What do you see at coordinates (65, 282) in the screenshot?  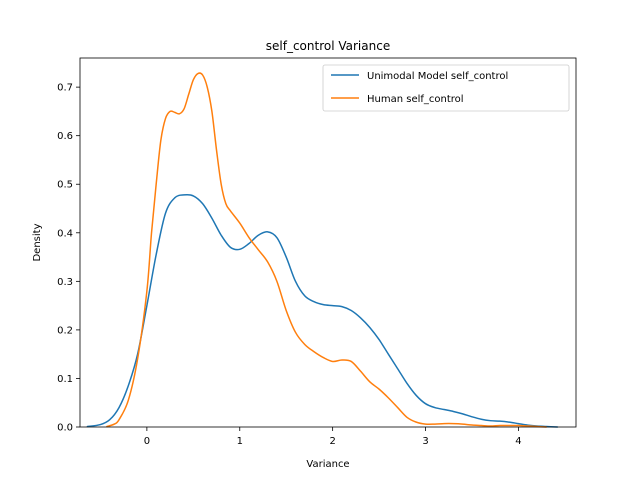 I see `y-tick-label: 0.3` at bounding box center [65, 282].